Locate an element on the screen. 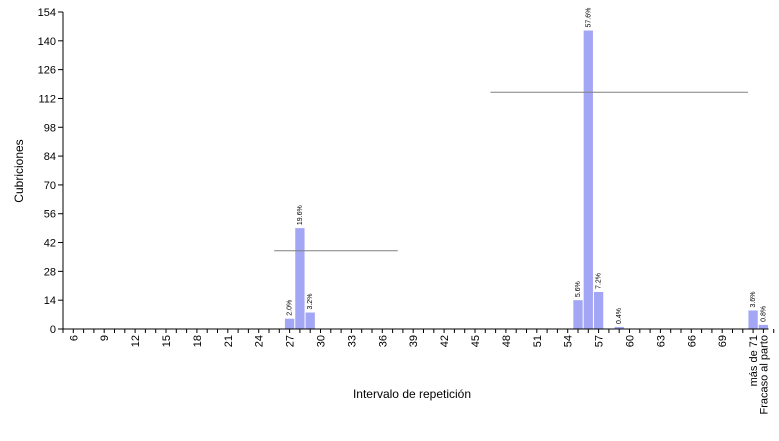  x-tick-label: 57 is located at coordinates (600, 341).